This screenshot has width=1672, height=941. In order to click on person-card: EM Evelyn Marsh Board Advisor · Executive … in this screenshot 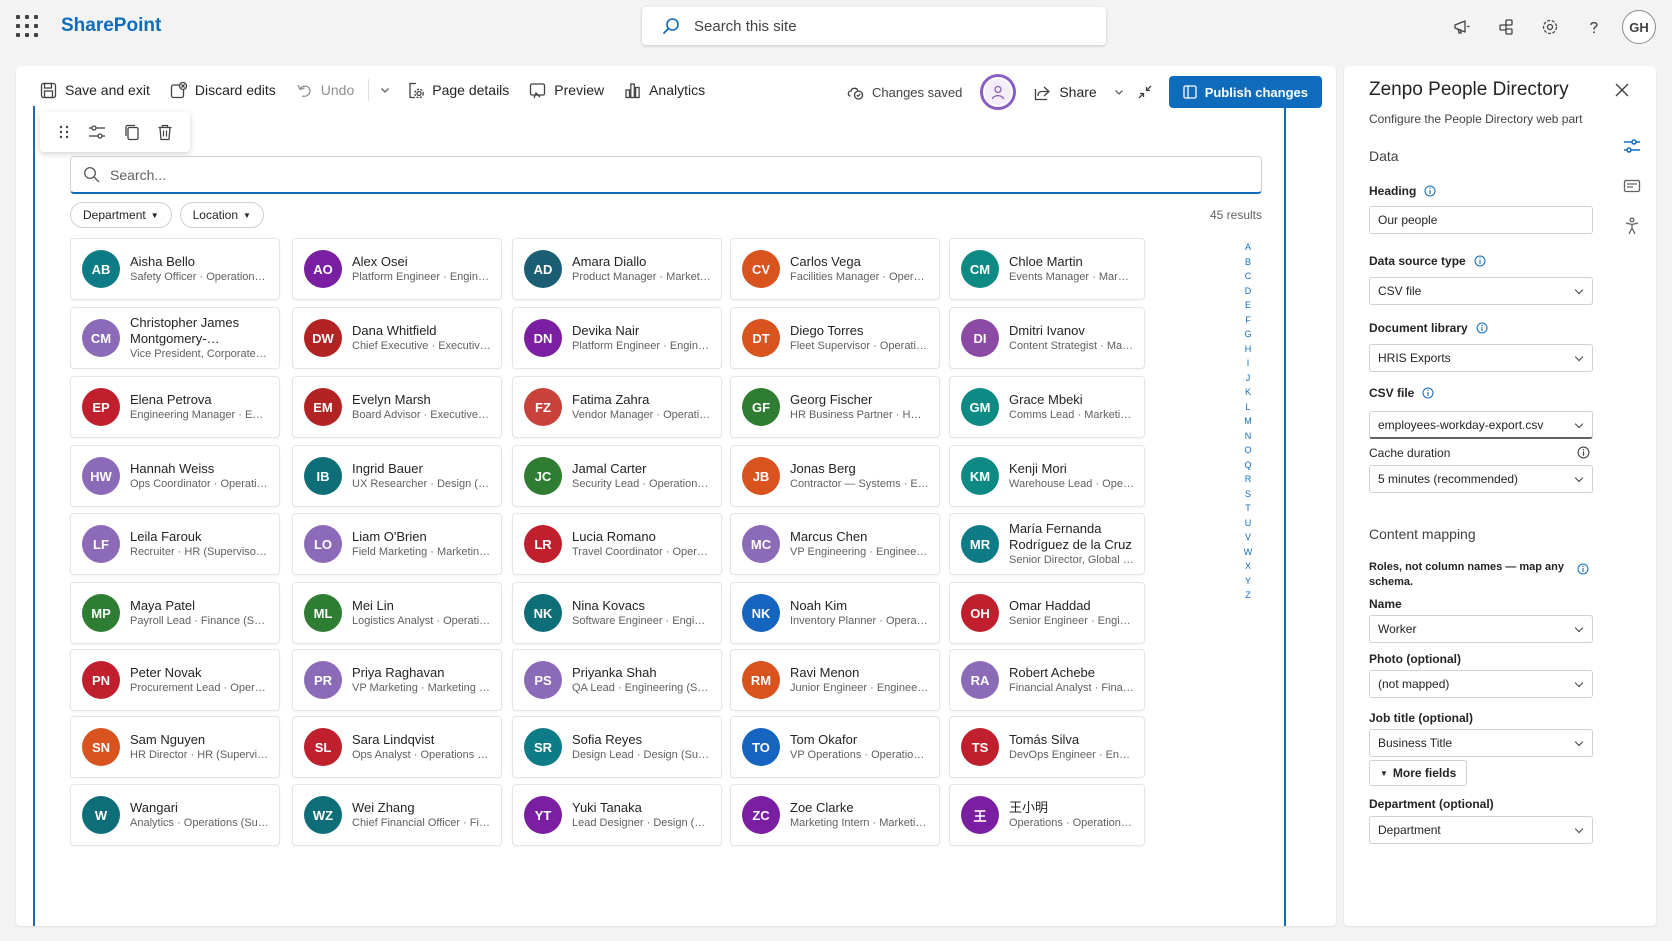, I will do `click(397, 407)`.